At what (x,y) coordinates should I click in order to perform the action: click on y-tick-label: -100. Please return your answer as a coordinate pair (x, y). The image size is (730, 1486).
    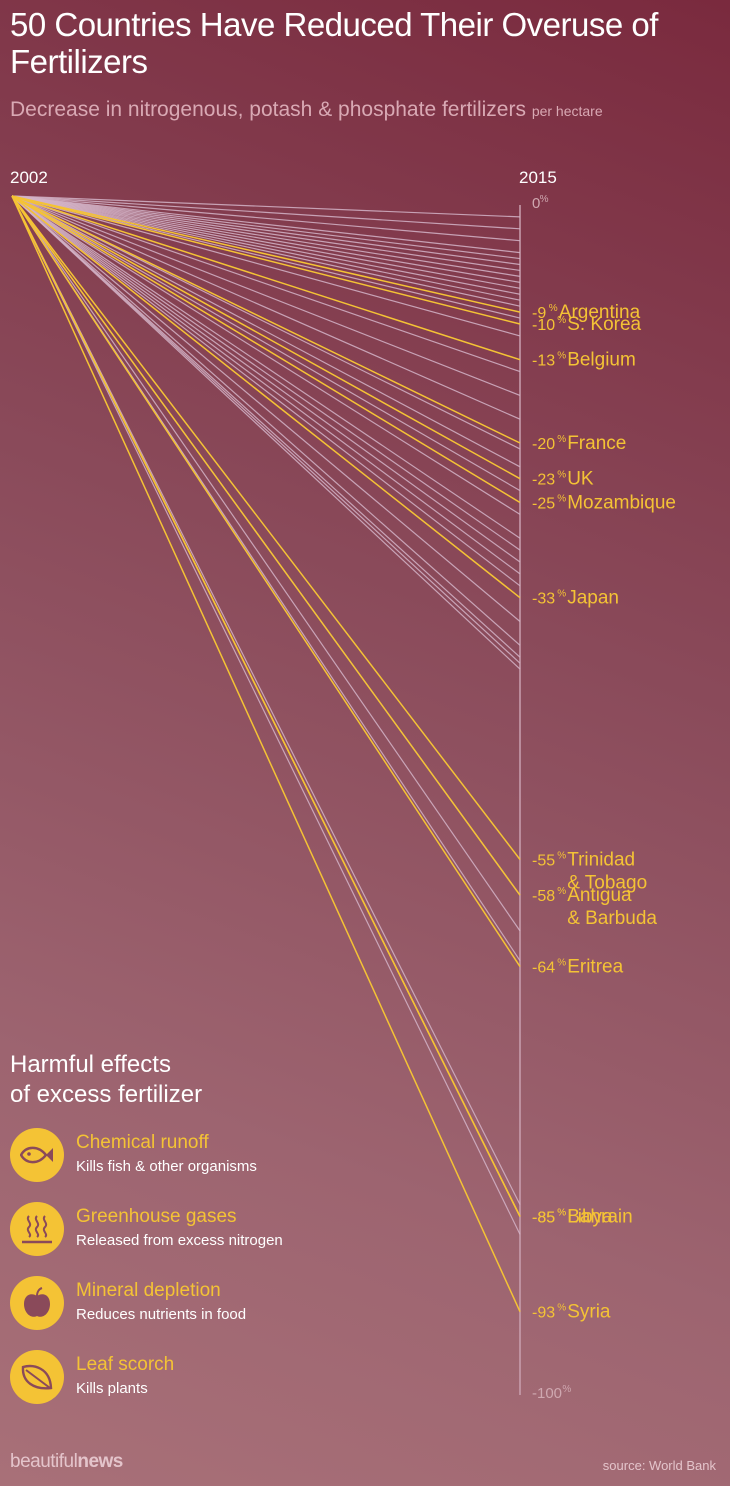
    Looking at the image, I should click on (547, 1393).